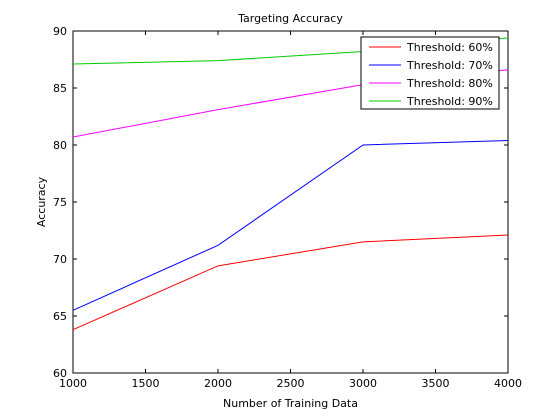 This screenshot has width=560, height=420. I want to click on legend-label: Threshold: 70%, so click(449, 65).